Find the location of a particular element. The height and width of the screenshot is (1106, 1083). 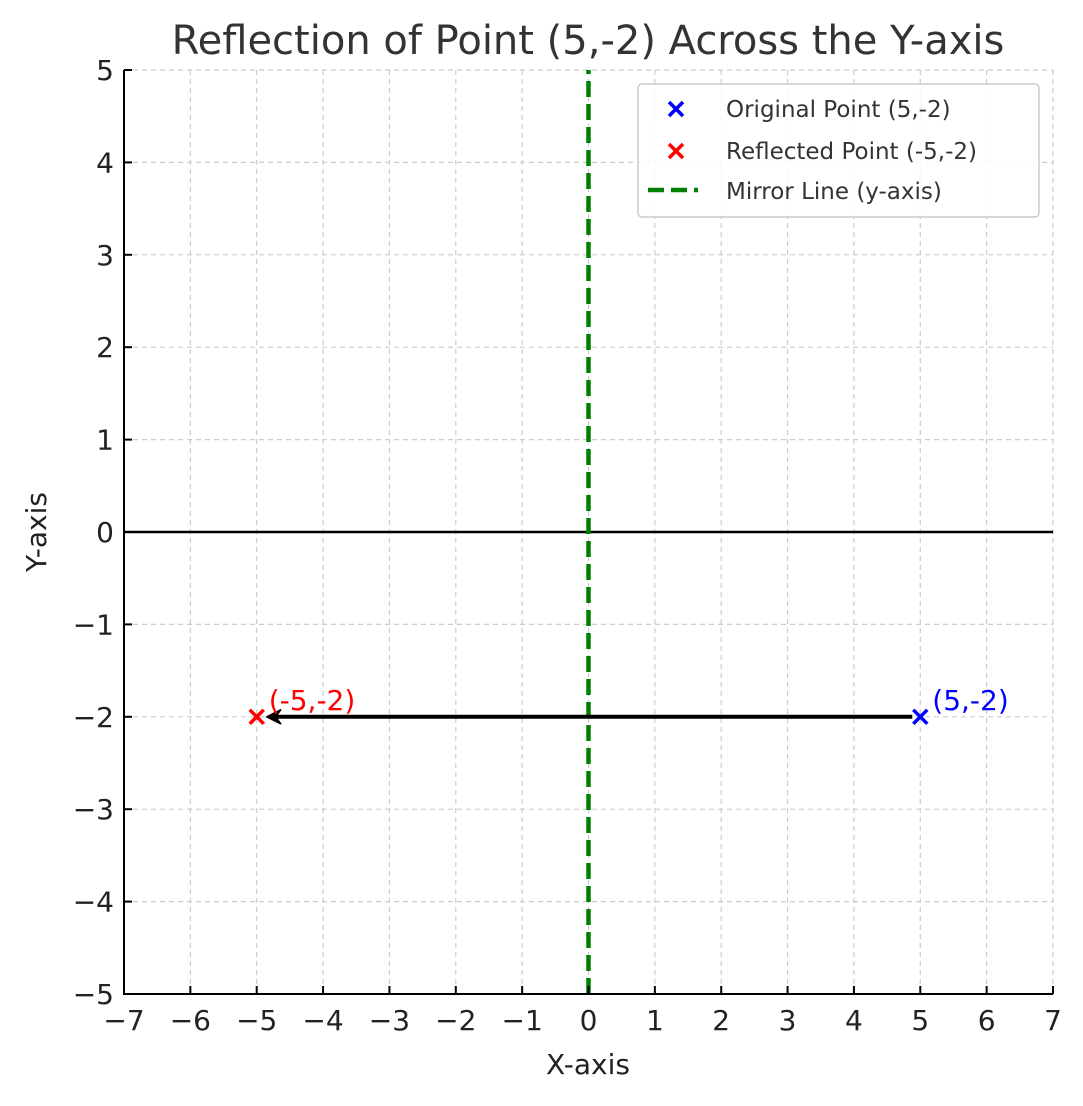

x-tick-label: 6 is located at coordinates (987, 1020).